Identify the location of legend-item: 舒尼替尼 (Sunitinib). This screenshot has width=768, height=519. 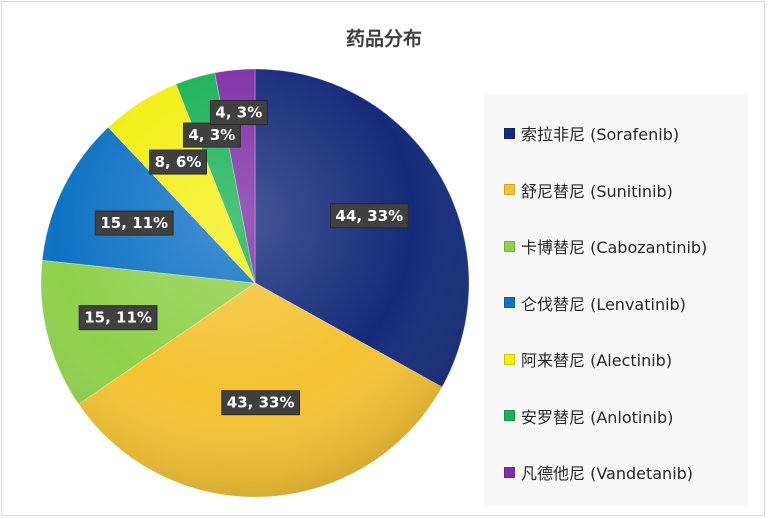
(588, 190).